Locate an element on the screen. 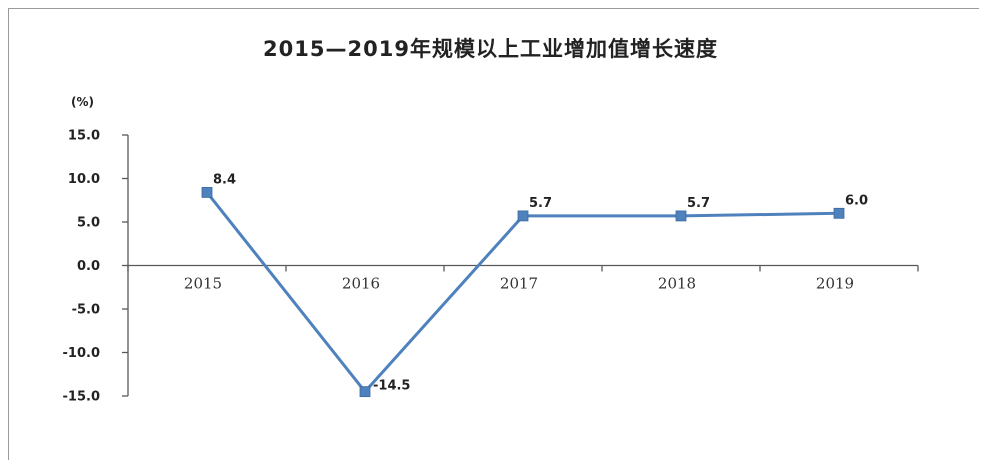 Image resolution: width=981 pixels, height=462 pixels. y-tick-label: -15.0 is located at coordinates (81, 397).